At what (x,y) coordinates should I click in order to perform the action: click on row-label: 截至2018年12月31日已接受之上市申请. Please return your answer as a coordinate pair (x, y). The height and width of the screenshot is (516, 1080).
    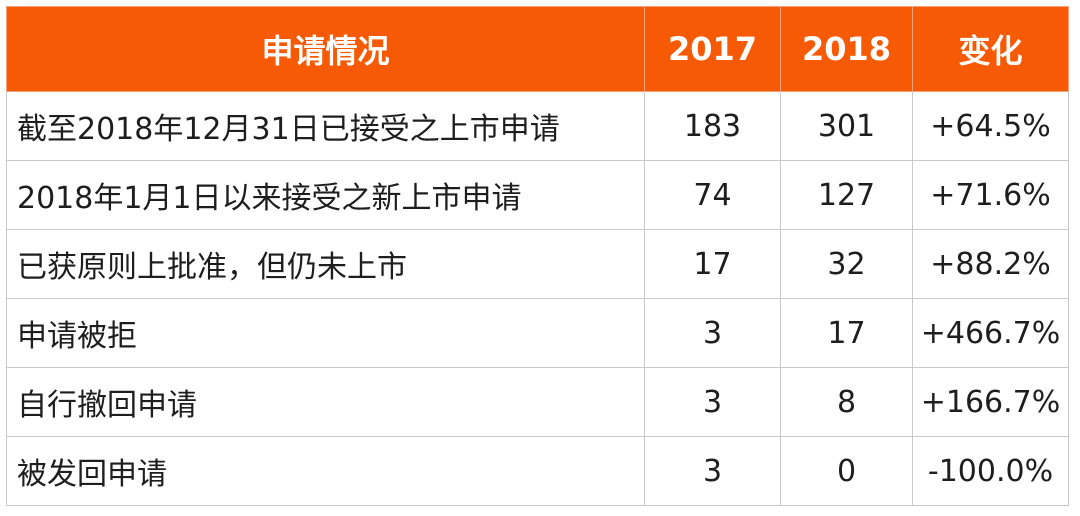
    Looking at the image, I should click on (325, 126).